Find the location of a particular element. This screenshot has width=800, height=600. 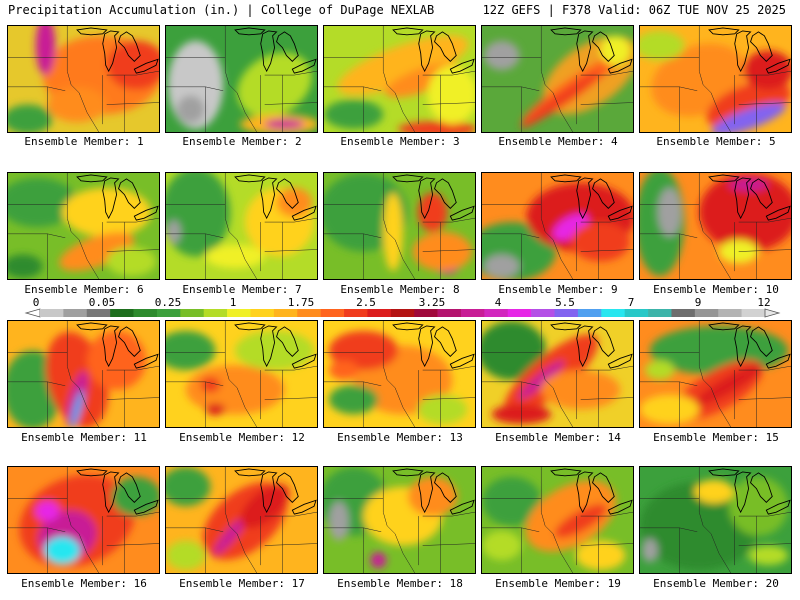

colorbar-tick-label: 7 is located at coordinates (631, 302).